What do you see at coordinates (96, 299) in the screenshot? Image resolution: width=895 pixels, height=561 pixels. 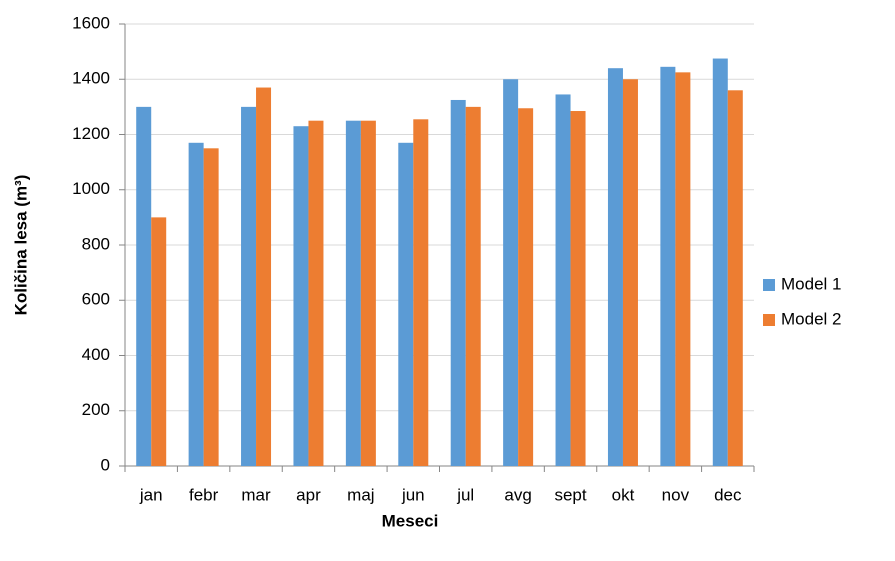 I see `y-tick-label: 600` at bounding box center [96, 299].